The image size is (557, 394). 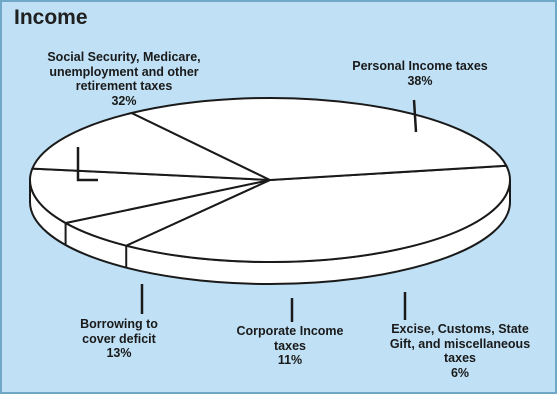 What do you see at coordinates (119, 353) in the screenshot?
I see `label-line: 13%` at bounding box center [119, 353].